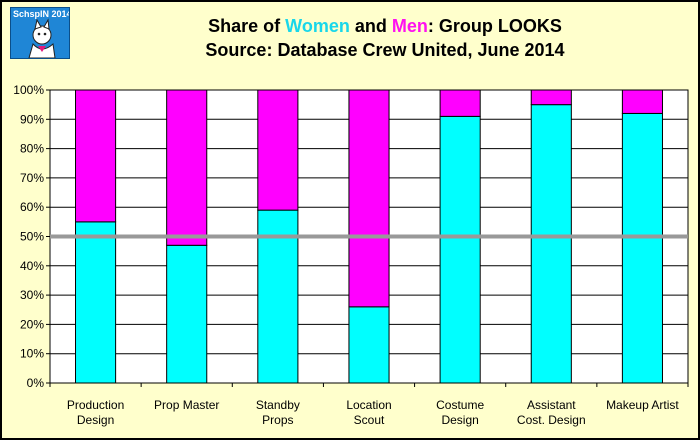  I want to click on x-tick-label: Prop Master, so click(186, 405).